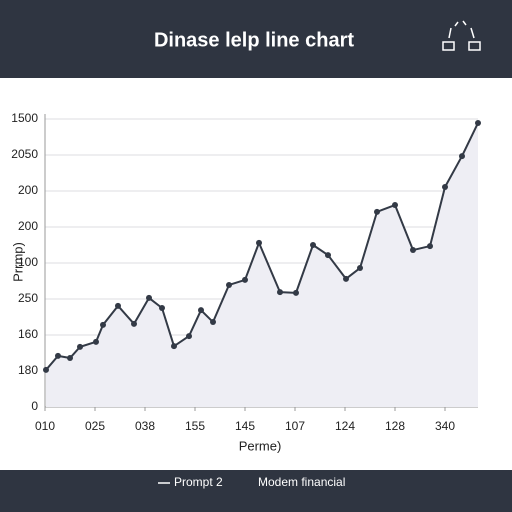  Describe the element at coordinates (24, 154) in the screenshot. I see `y-tick-label: 2050` at that location.